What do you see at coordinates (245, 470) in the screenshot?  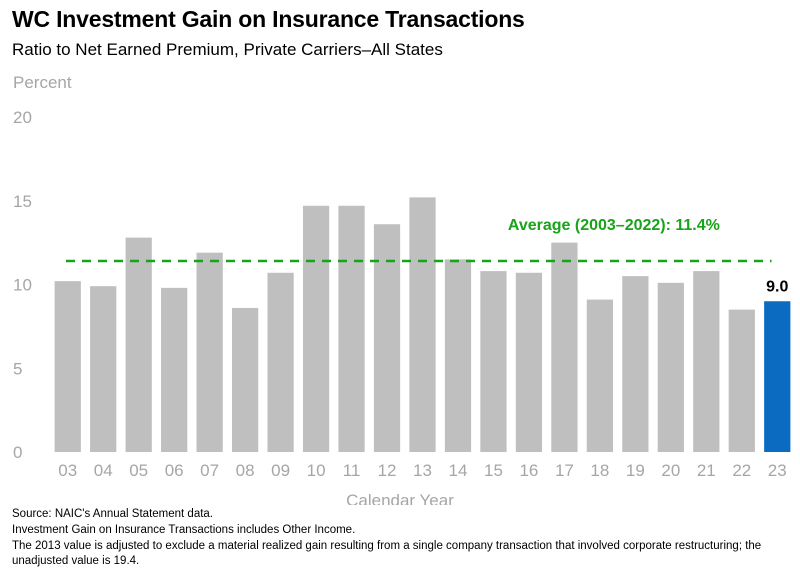 I see `x-tick-label: 08` at bounding box center [245, 470].